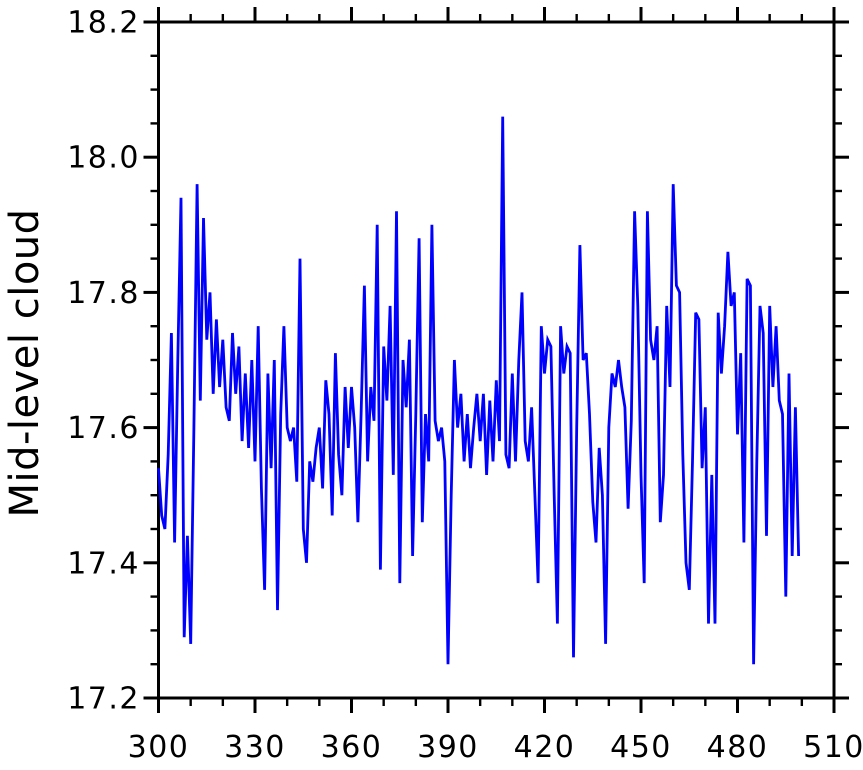  What do you see at coordinates (352, 747) in the screenshot?
I see `x-tick-label: 360` at bounding box center [352, 747].